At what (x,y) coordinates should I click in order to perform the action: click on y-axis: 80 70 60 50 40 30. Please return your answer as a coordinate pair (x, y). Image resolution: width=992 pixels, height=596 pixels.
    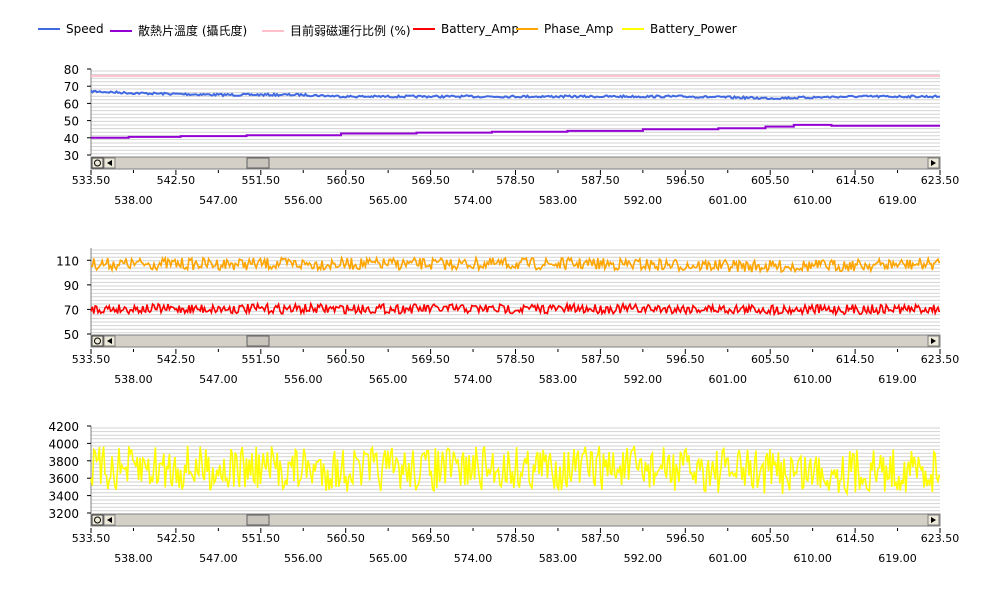
    Looking at the image, I should click on (78, 113).